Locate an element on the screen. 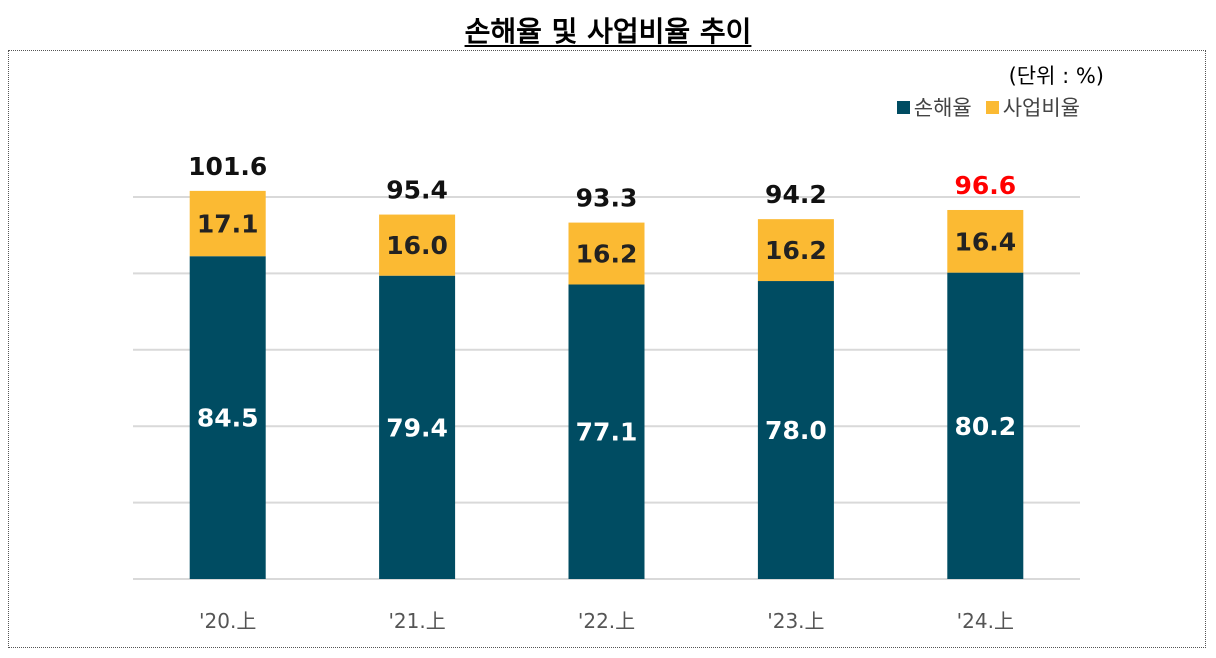 The width and height of the screenshot is (1216, 658). legend-swatch-loss-ratio is located at coordinates (903, 107).